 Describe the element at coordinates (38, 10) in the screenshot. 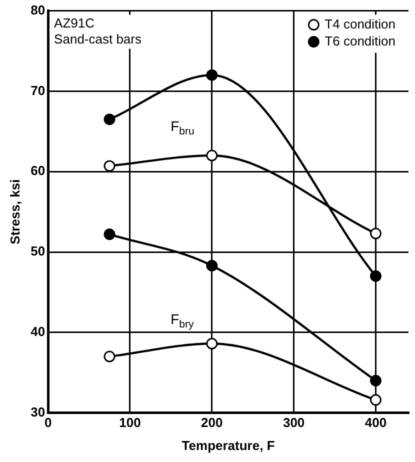

I see `y-tick-label: 80` at that location.